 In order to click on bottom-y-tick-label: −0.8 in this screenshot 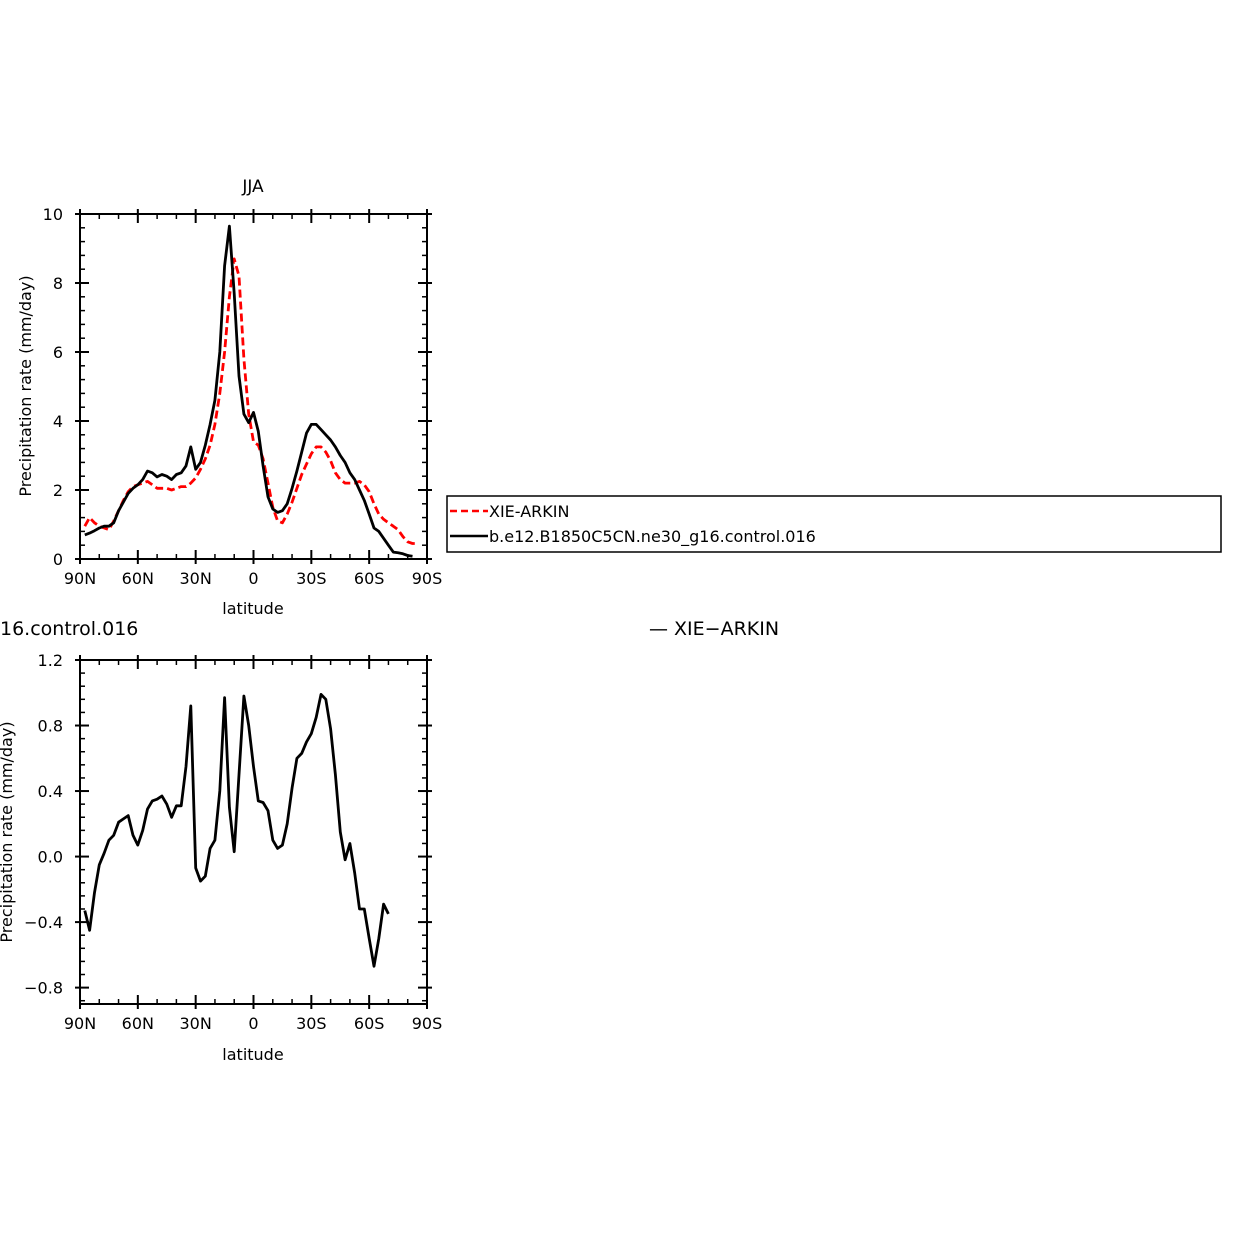, I will do `click(43, 988)`.